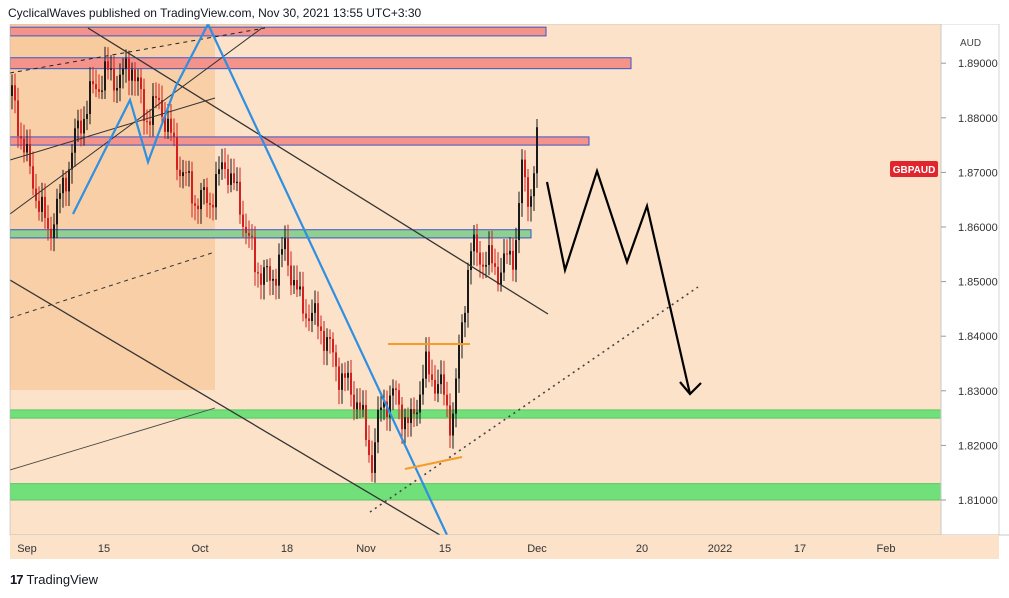  What do you see at coordinates (978, 119) in the screenshot?
I see `y-tick-label: 1.88000` at bounding box center [978, 119].